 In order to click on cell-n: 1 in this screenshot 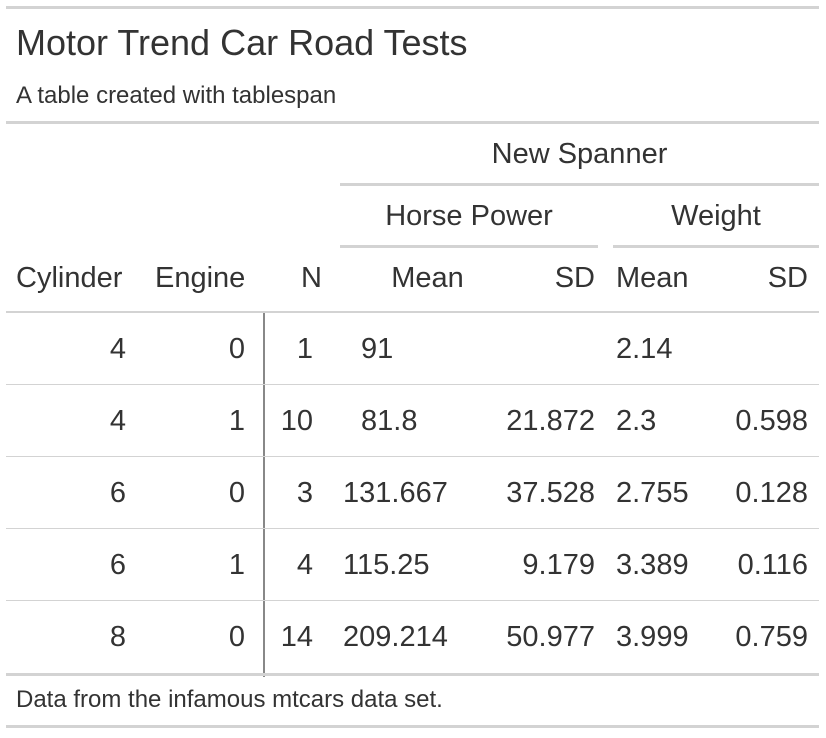, I will do `click(304, 349)`.